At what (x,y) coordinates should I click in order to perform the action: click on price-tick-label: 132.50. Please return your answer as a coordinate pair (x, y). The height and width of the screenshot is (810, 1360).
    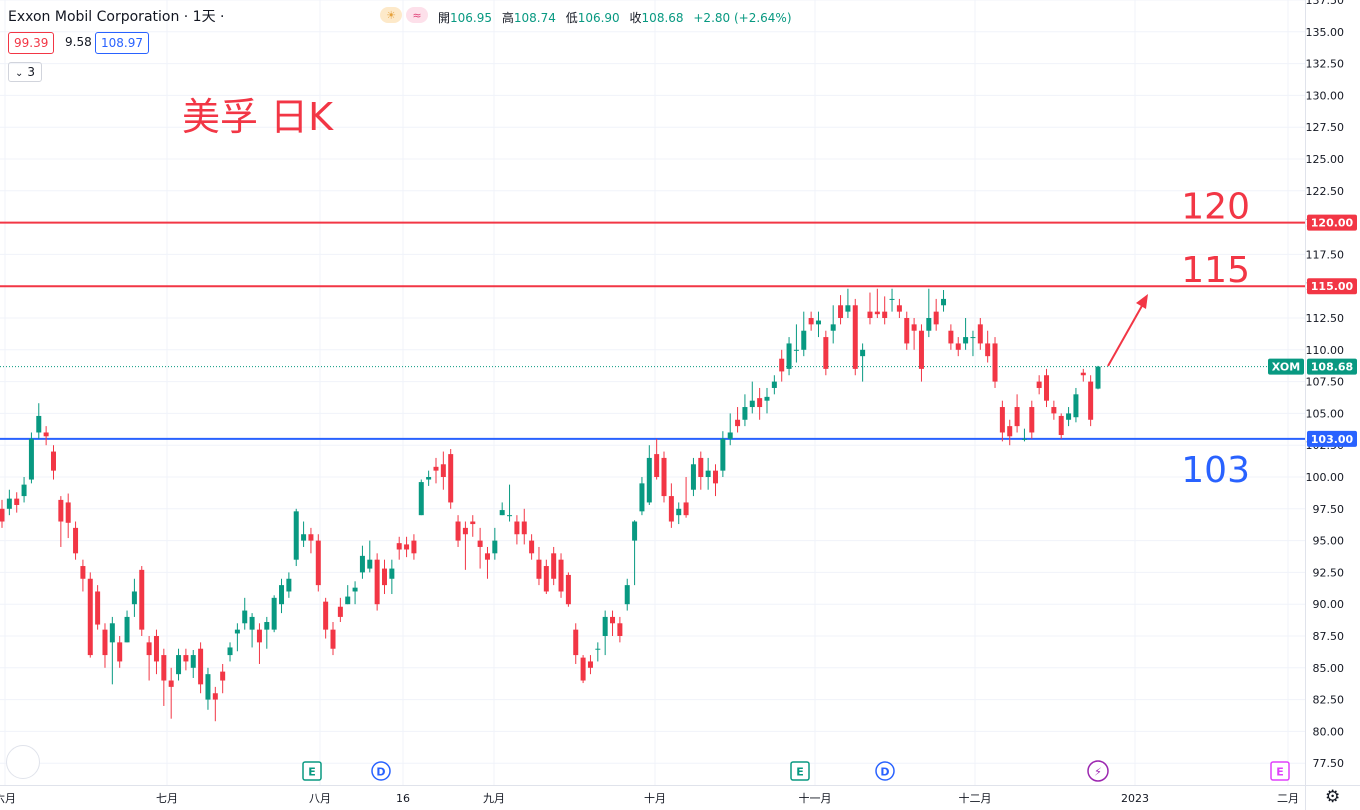
    Looking at the image, I should click on (1325, 64).